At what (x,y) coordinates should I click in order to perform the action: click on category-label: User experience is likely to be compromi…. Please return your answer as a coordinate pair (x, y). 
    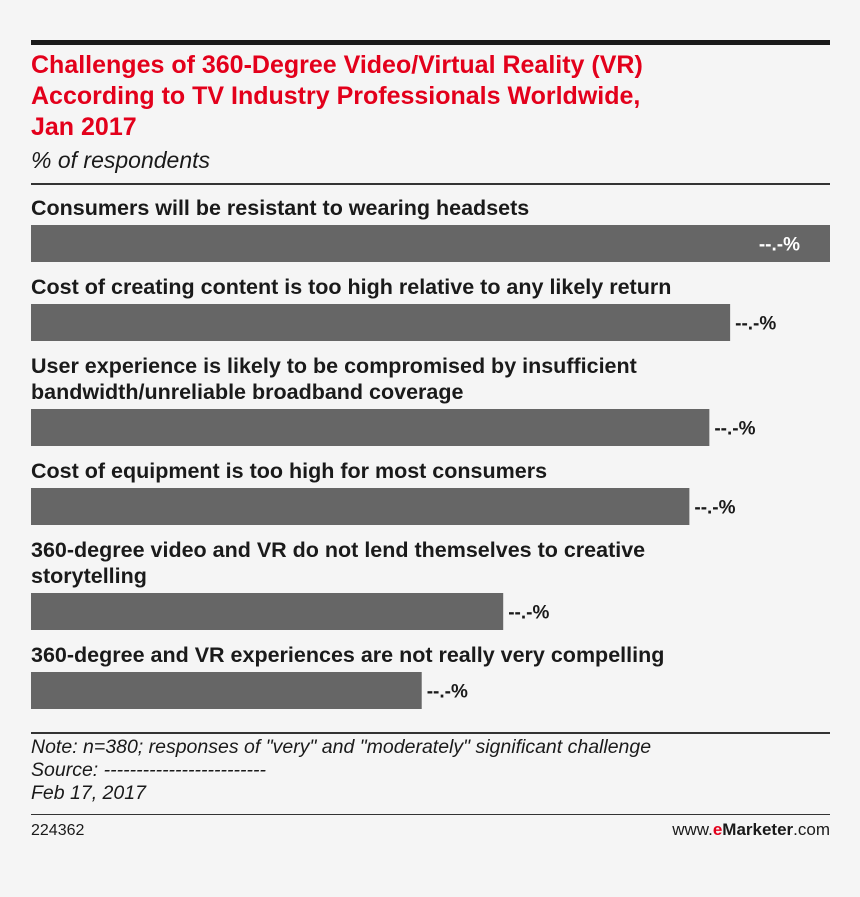
    Looking at the image, I should click on (334, 366).